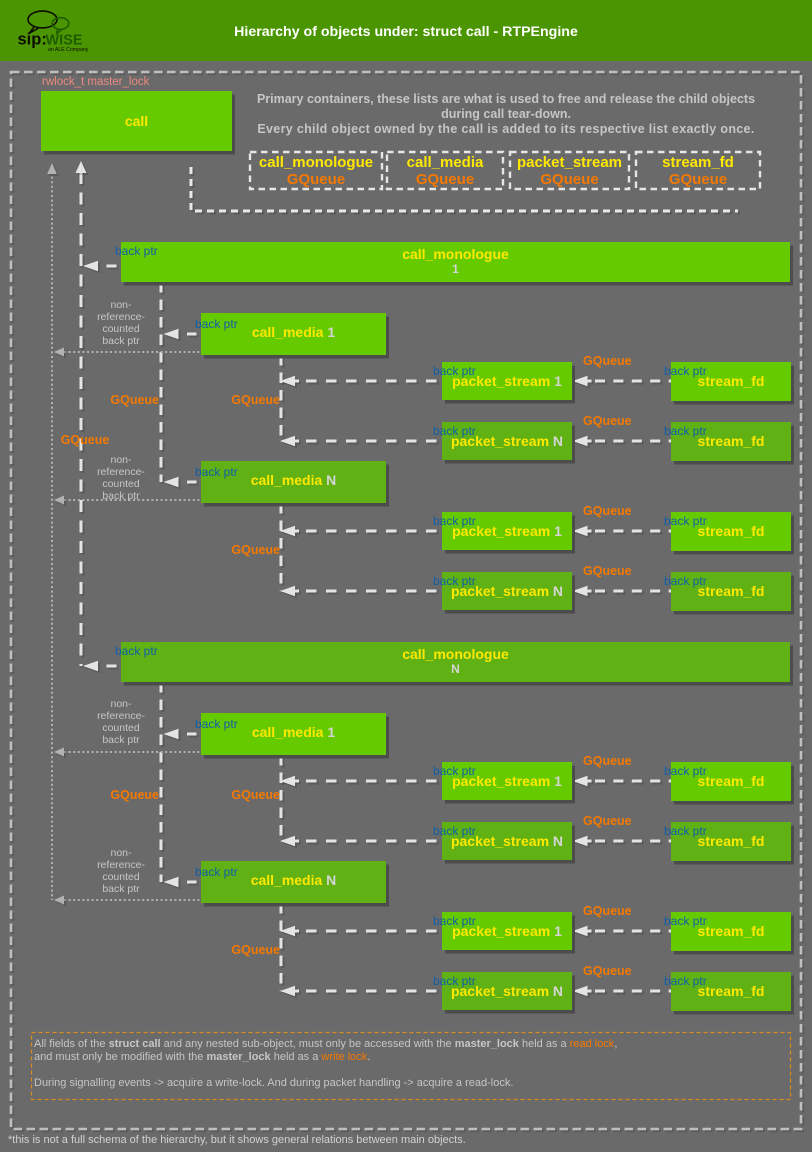 This screenshot has width=812, height=1152. What do you see at coordinates (64, 41) in the screenshot?
I see `svg-text: WISE` at bounding box center [64, 41].